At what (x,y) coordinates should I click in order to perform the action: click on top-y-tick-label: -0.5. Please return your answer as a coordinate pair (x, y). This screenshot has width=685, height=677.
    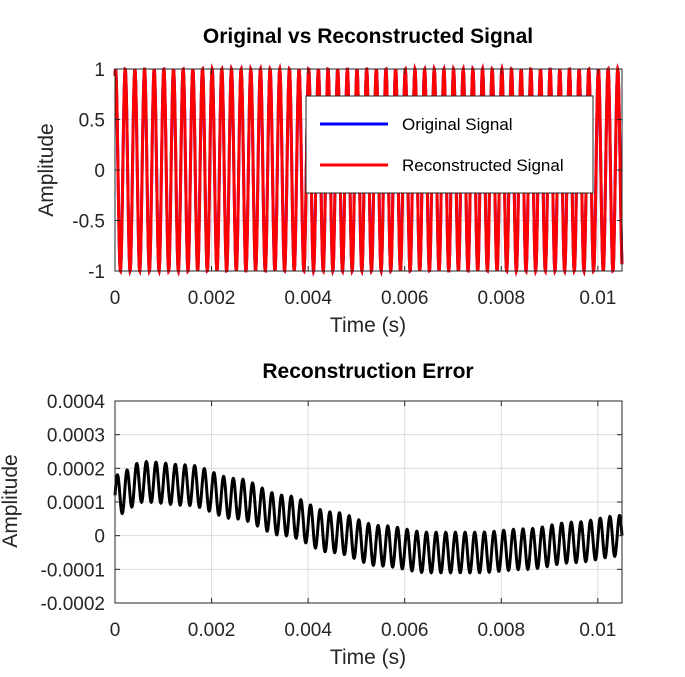
    Looking at the image, I should click on (88, 222).